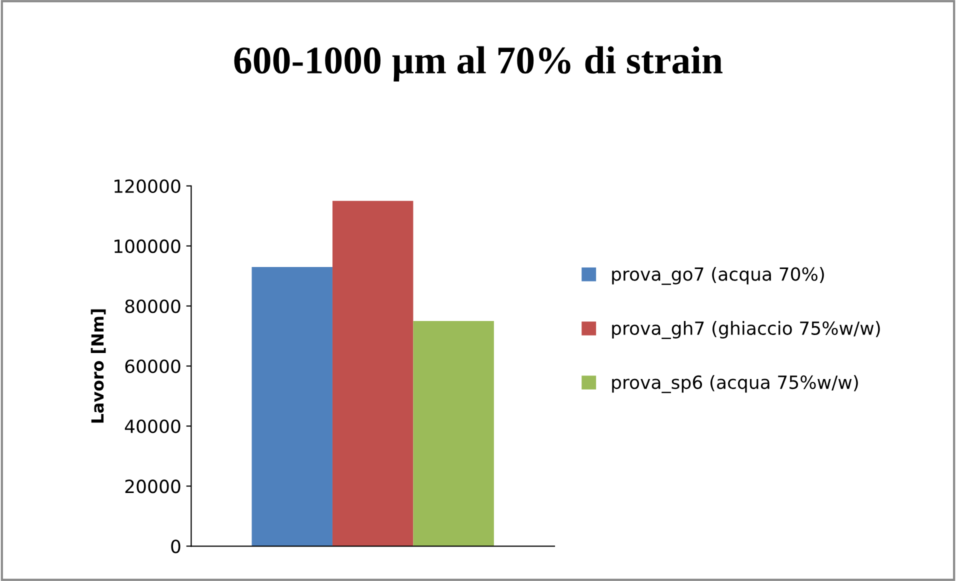 The image size is (956, 581). I want to click on y-tick-label: 120000, so click(147, 186).